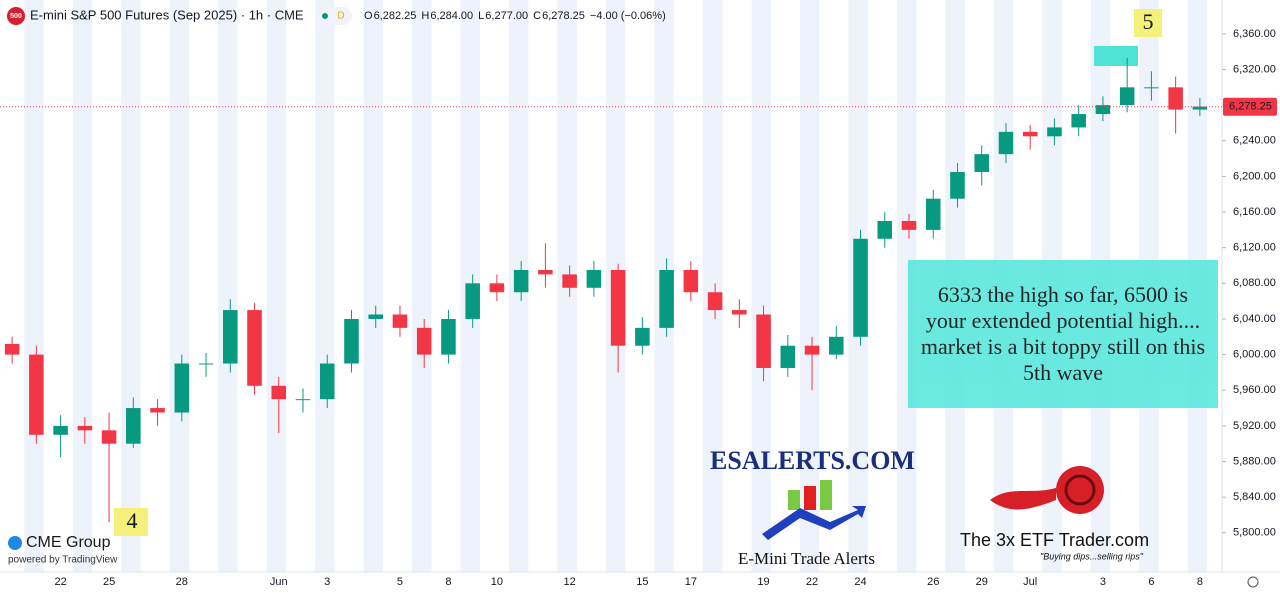 The height and width of the screenshot is (601, 1280). I want to click on y-tick-label: 5,800.00, so click(1254, 533).